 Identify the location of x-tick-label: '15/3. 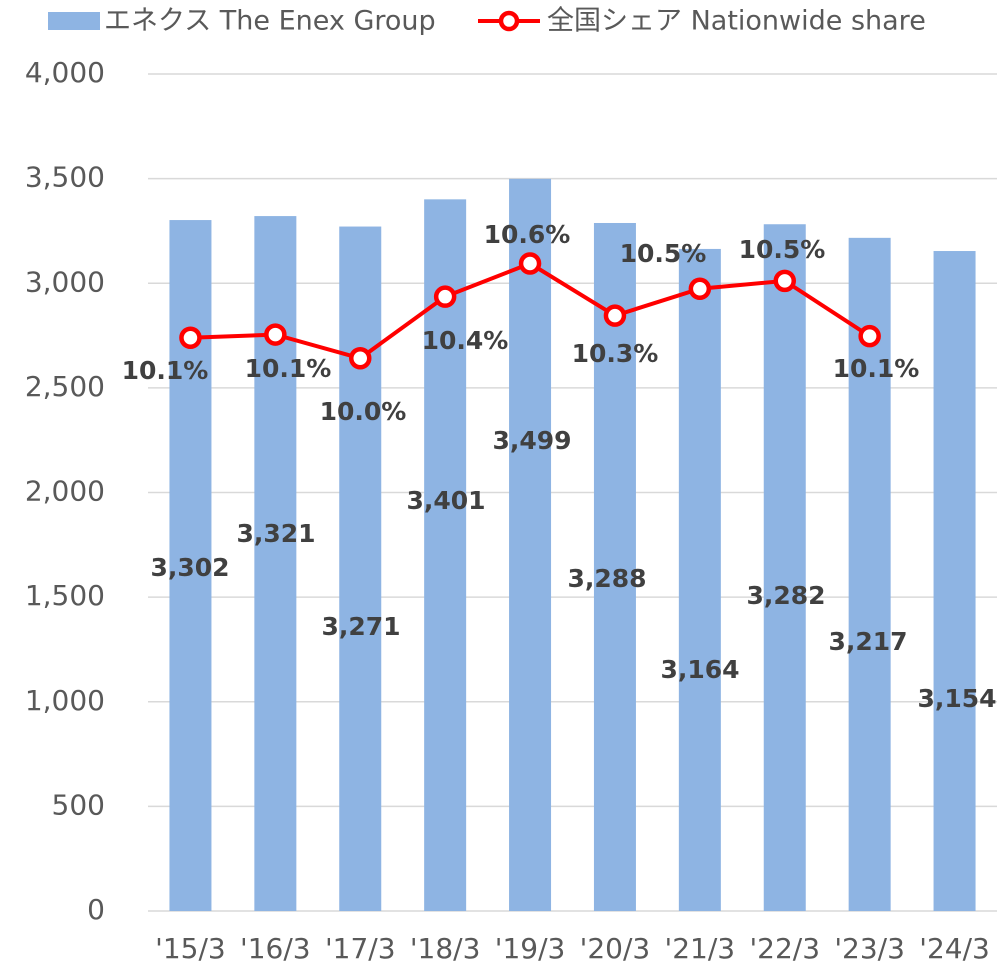
(190, 948).